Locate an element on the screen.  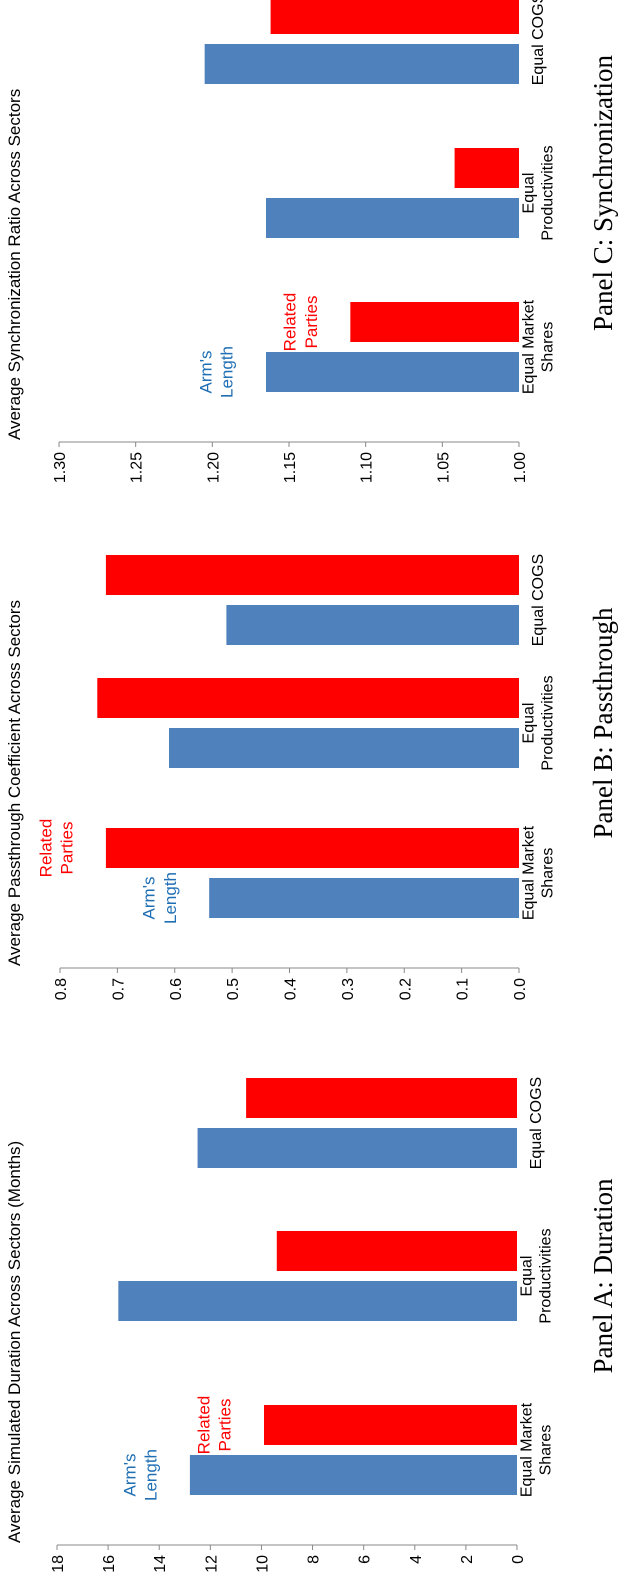
y-tick-label: 14 is located at coordinates (160, 1564).